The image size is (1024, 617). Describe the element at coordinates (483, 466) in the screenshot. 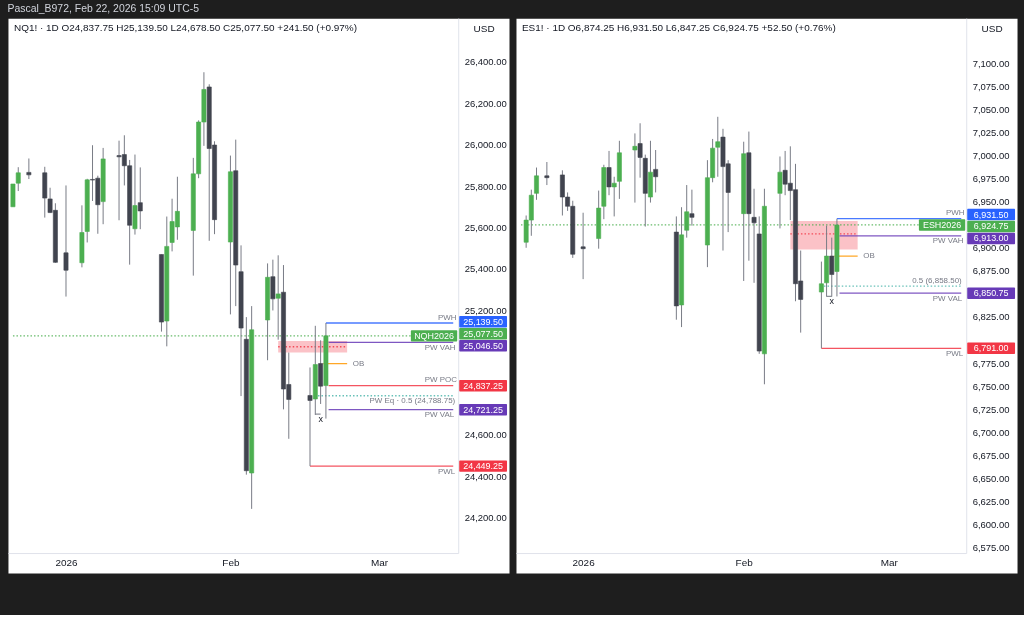

I see `data-label: 24,449.25` at that location.